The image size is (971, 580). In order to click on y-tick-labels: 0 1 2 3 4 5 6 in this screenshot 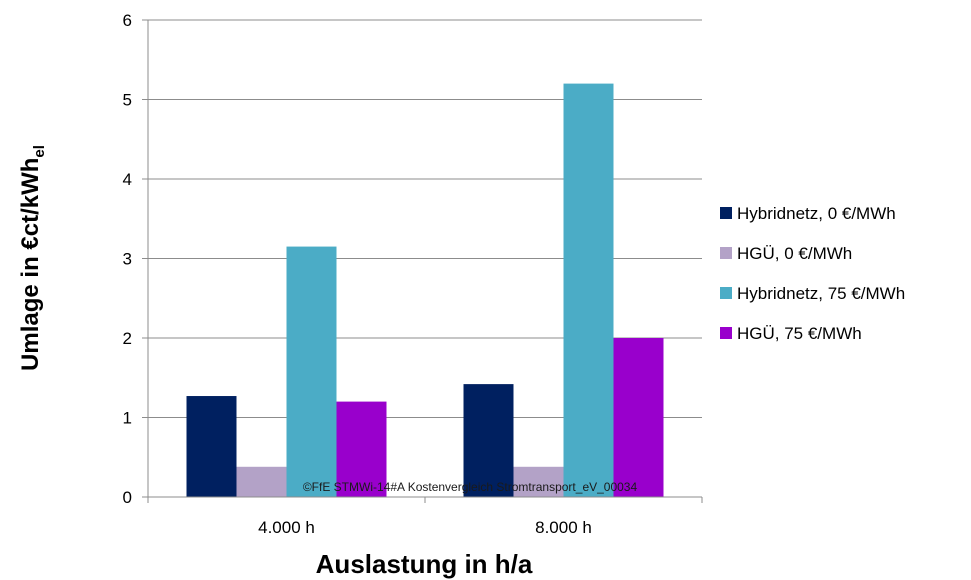, I will do `click(127, 259)`.